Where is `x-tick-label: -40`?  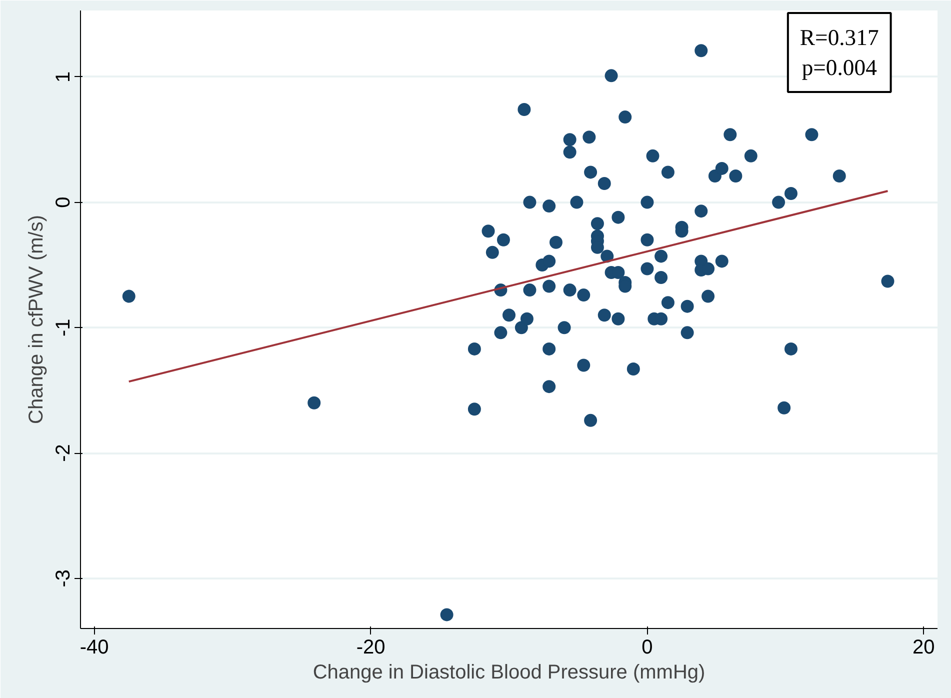
x-tick-label: -40 is located at coordinates (94, 647).